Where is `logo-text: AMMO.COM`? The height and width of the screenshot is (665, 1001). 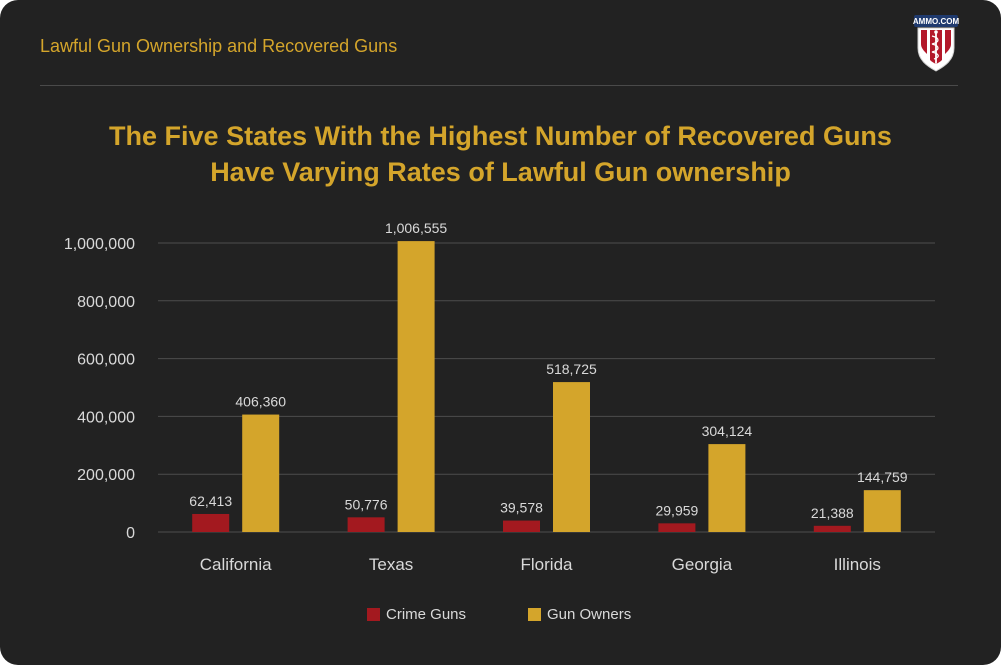
logo-text: AMMO.COM is located at coordinates (936, 21).